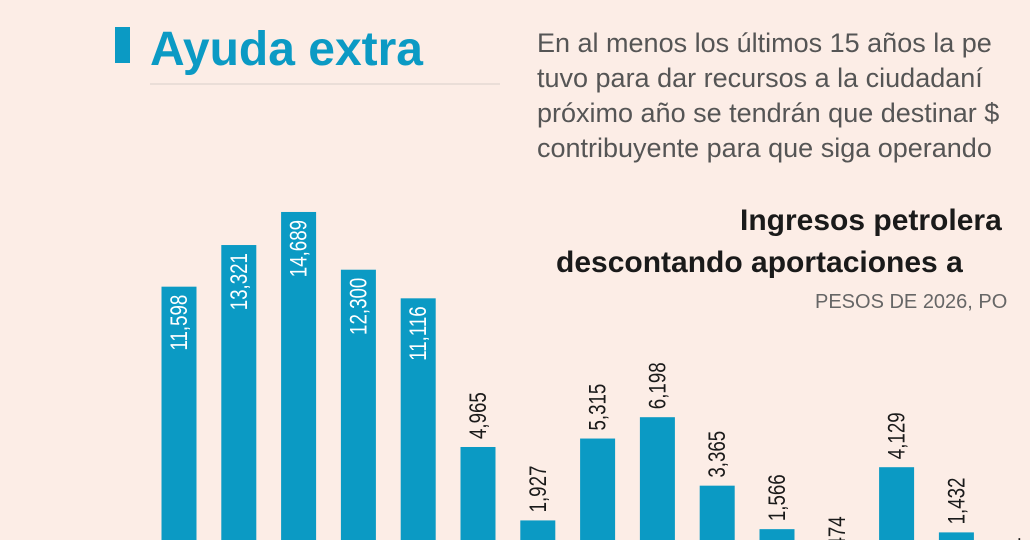 The image size is (1030, 540). I want to click on value-label: 14,689, so click(298, 248).